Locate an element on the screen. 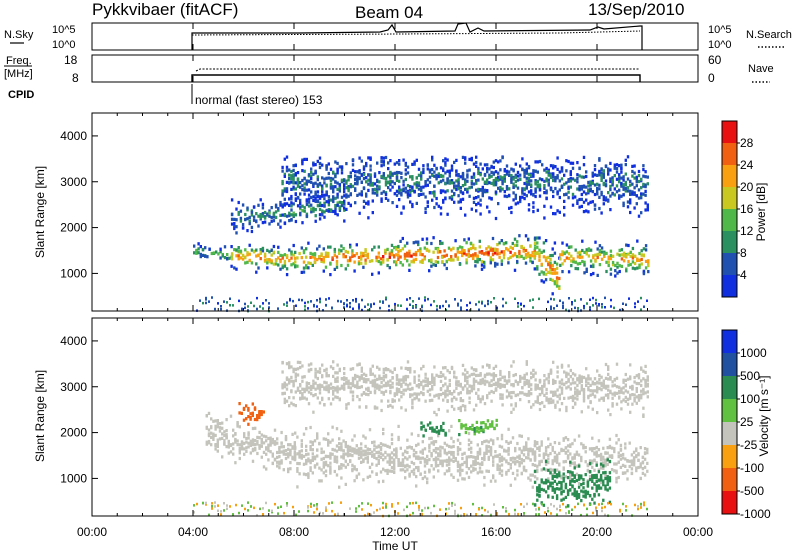 This screenshot has height=554, width=800. noise-search-line is located at coordinates (416, 33).